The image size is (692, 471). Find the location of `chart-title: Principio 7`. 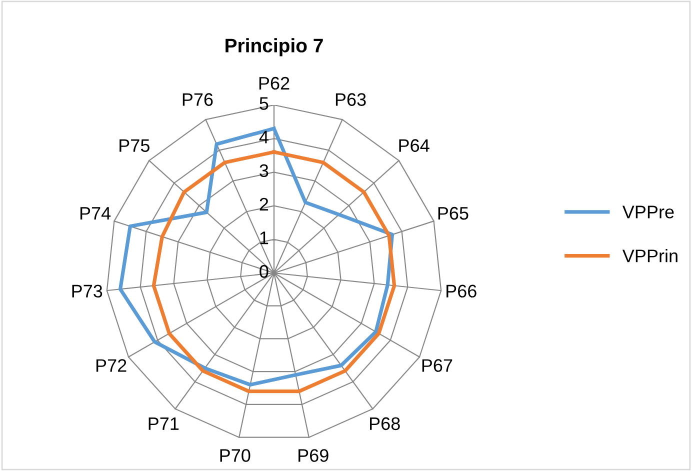

chart-title: Principio 7 is located at coordinates (274, 47).